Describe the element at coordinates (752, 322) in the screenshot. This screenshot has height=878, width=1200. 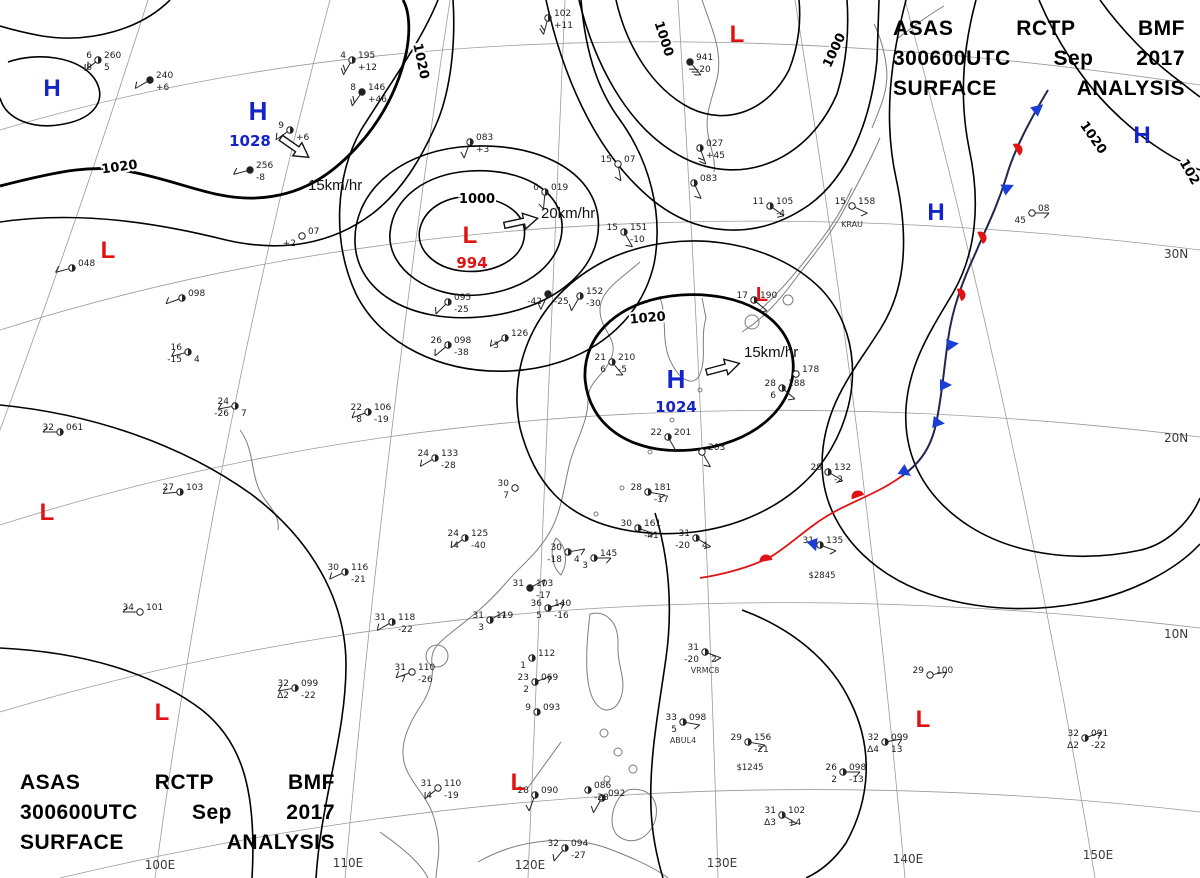
I see `island-kyushu` at that location.